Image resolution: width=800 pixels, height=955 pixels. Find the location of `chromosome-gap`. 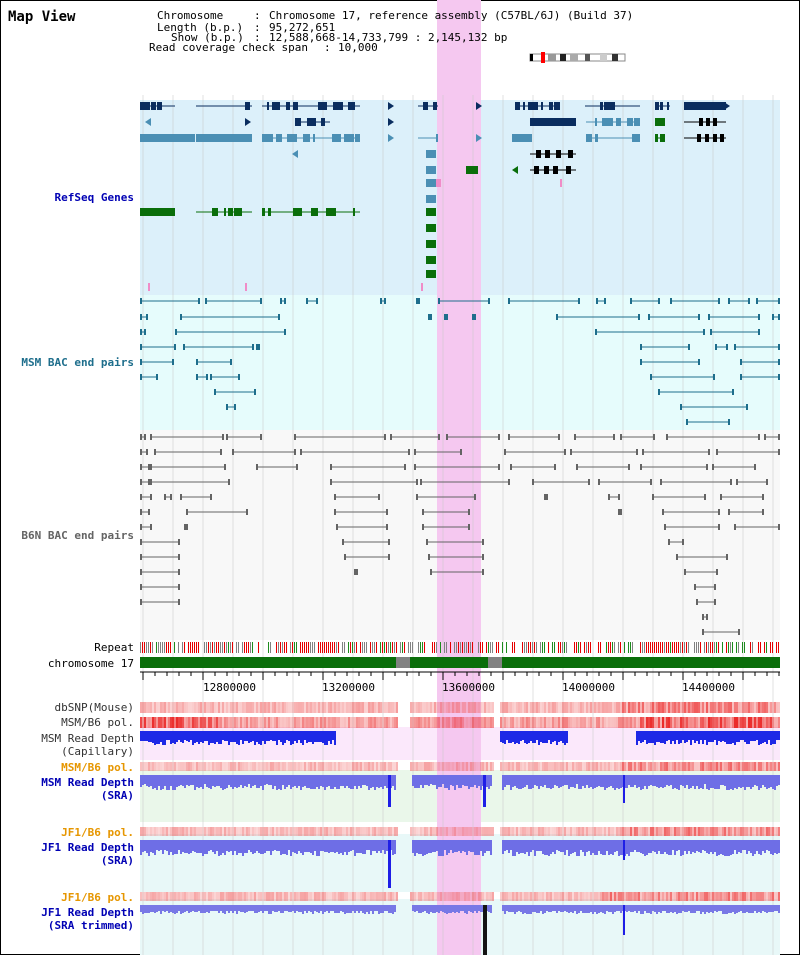

chromosome-gap is located at coordinates (403, 662).